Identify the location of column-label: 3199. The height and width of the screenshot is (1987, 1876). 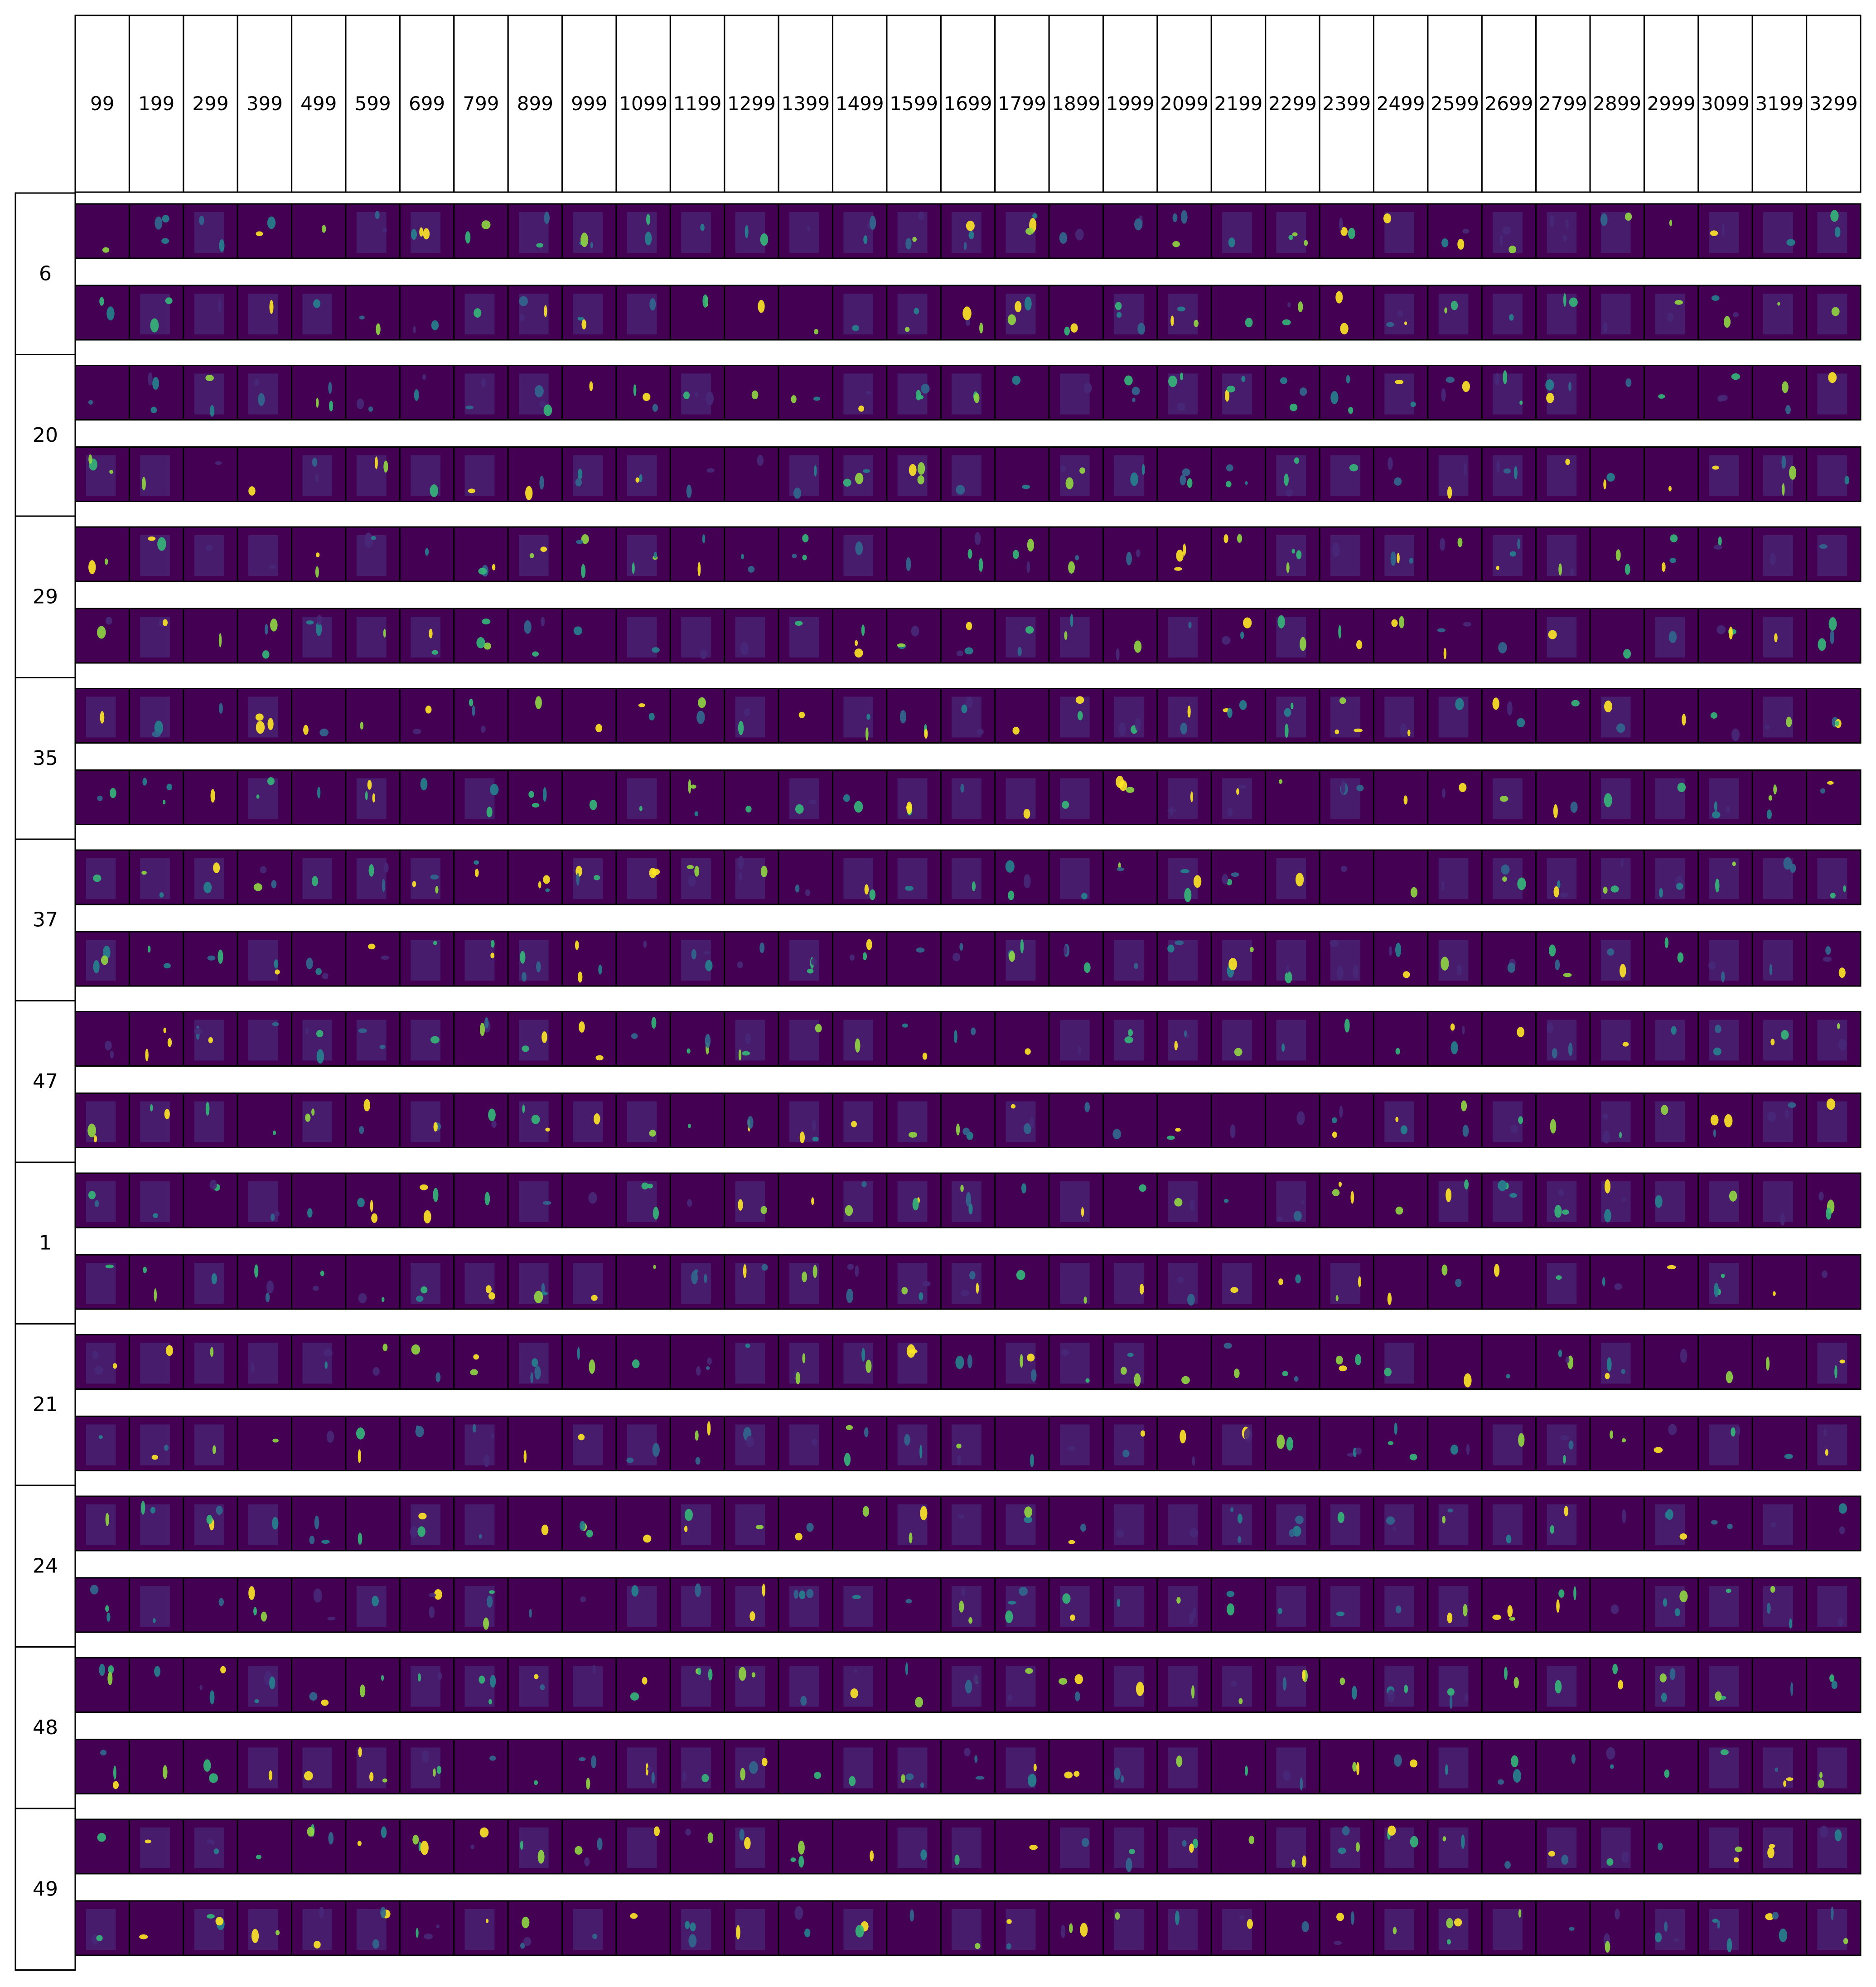
(1779, 103).